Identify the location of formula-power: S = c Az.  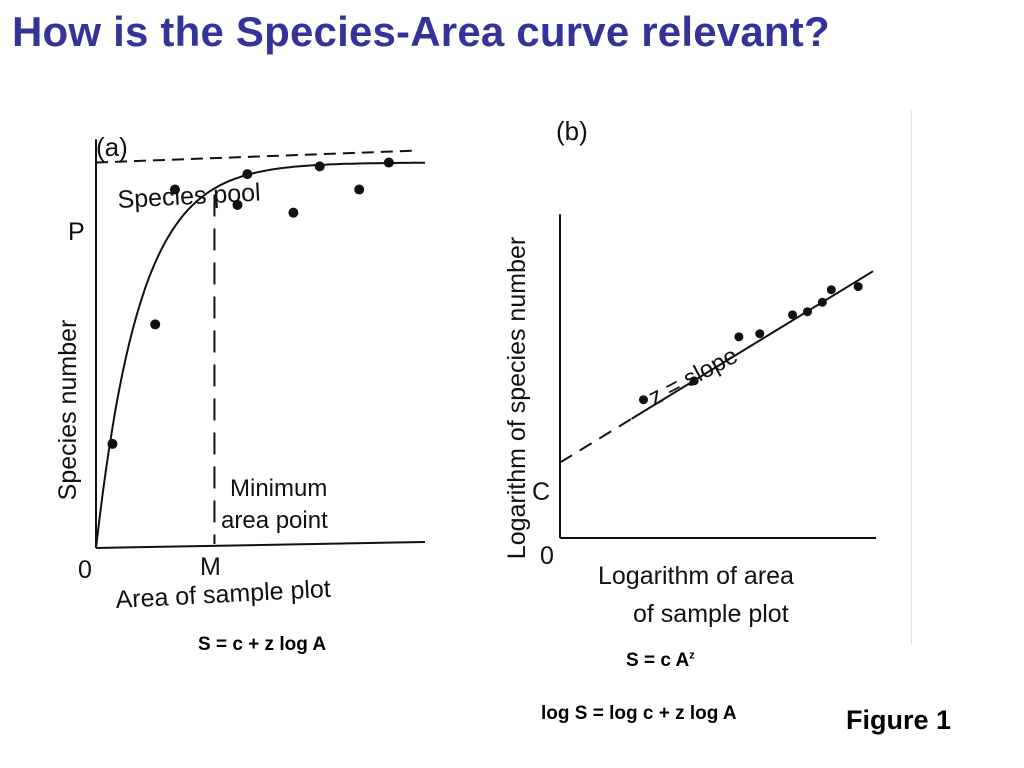
(660, 661).